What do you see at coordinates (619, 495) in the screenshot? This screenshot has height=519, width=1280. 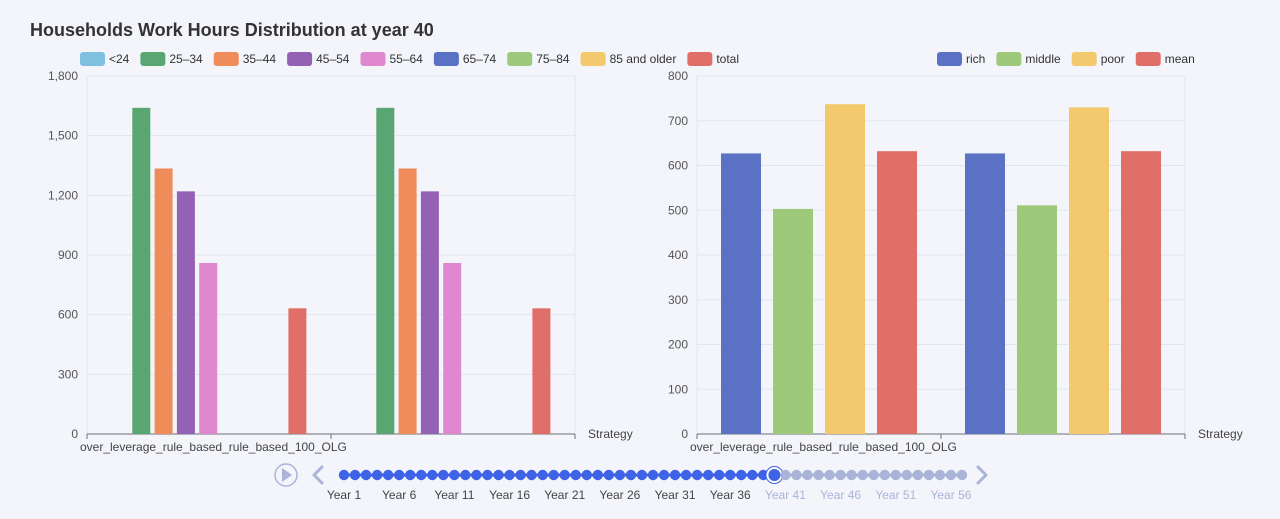 I see `timeline-label: Year 26` at bounding box center [619, 495].